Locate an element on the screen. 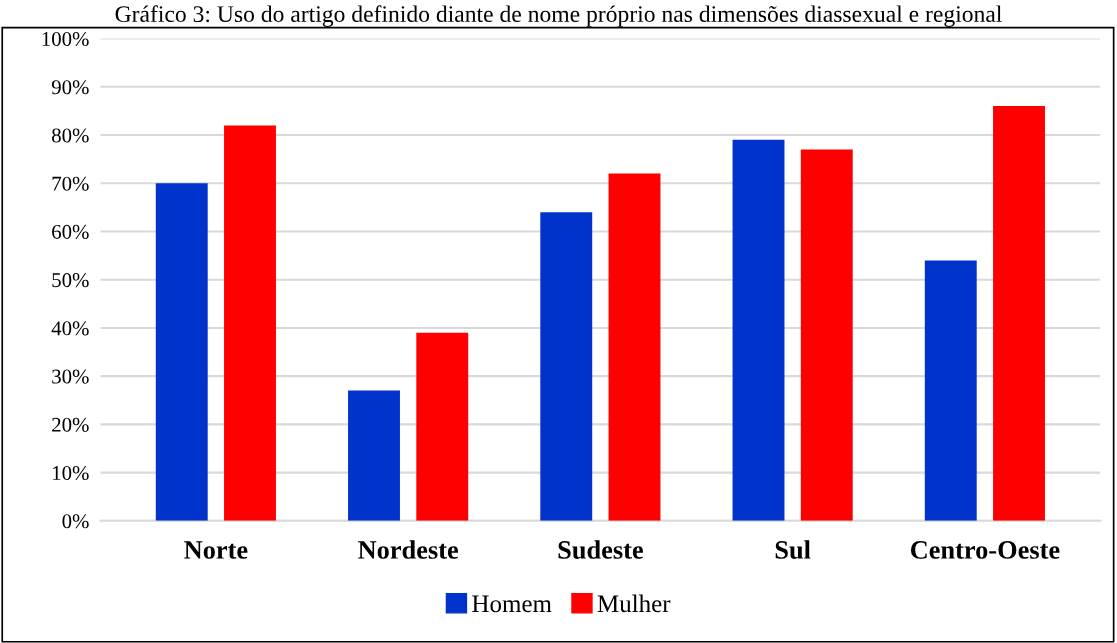 This screenshot has height=643, width=1117. legend-label: Mulher is located at coordinates (634, 603).